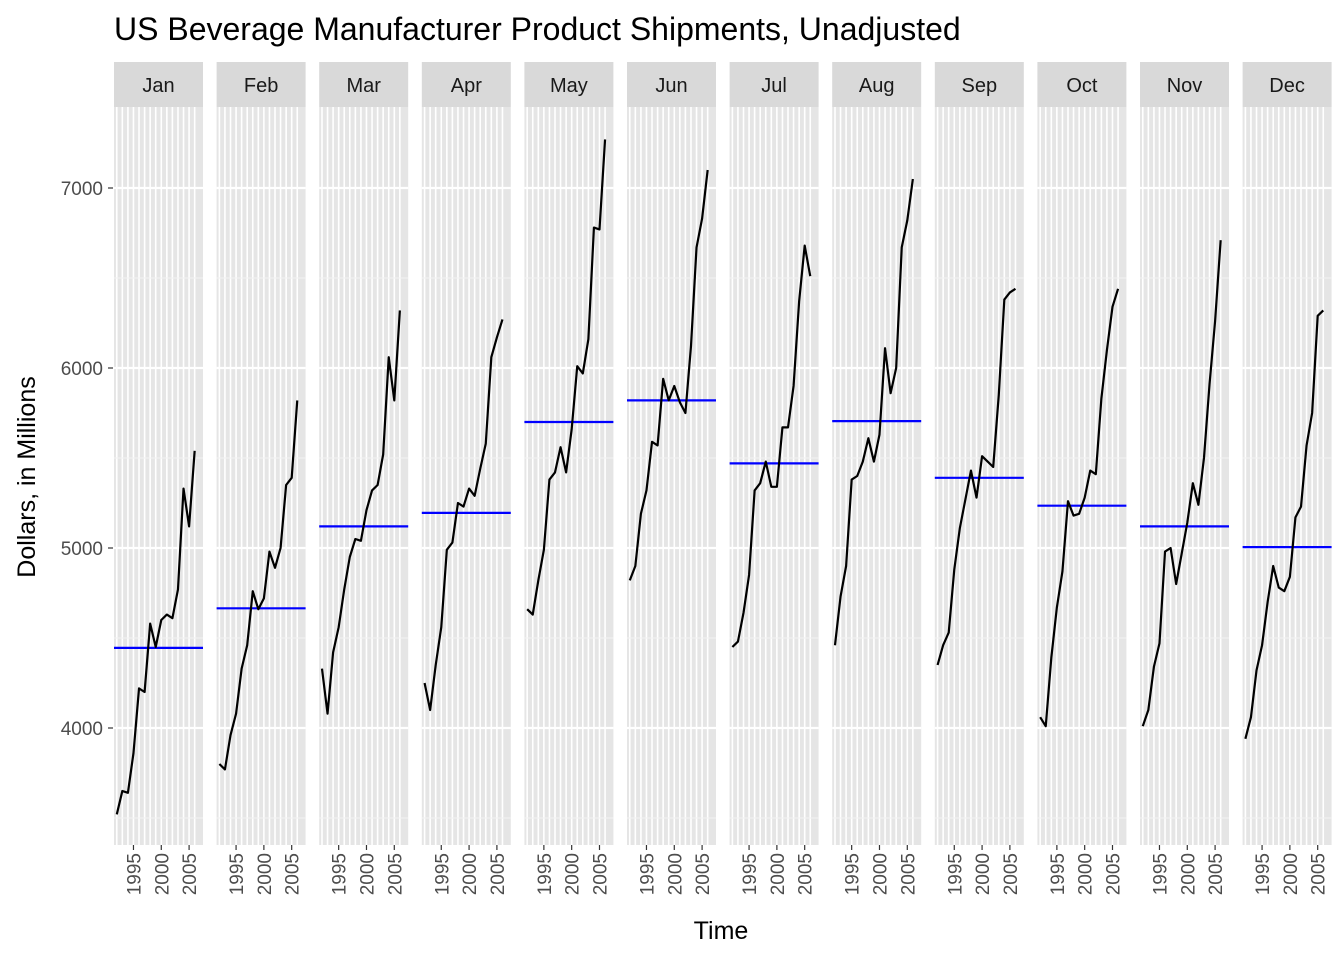 The width and height of the screenshot is (1344, 960). I want to click on facet-panel-apr: Apr 1995 2000 2005, so click(466, 478).